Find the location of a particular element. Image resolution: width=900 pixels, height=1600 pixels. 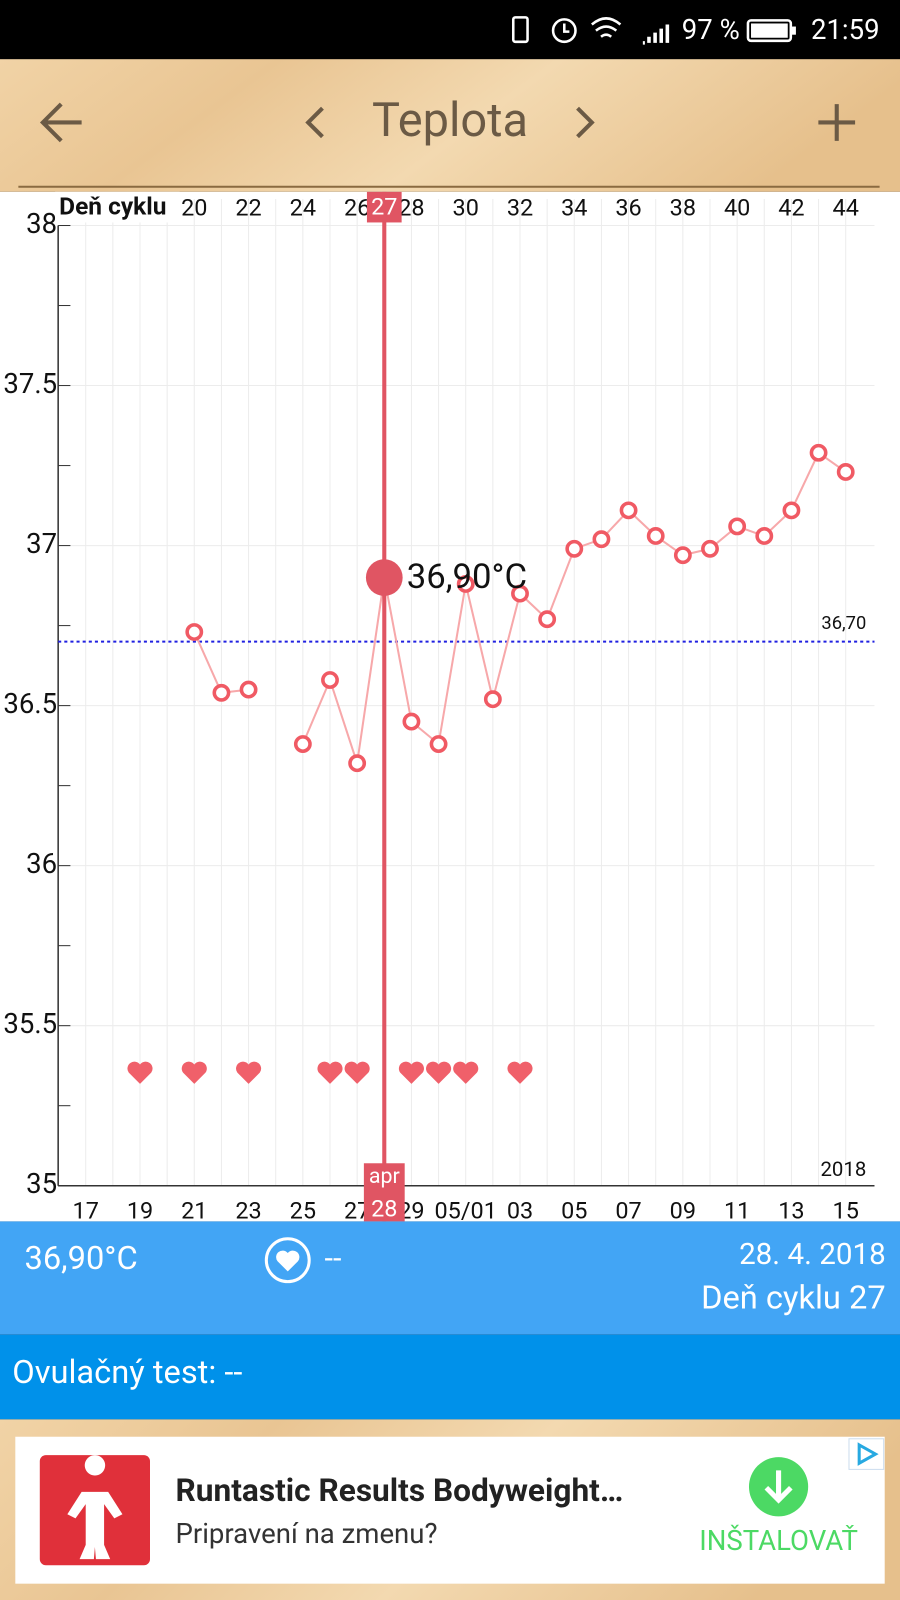

battery: 97 % is located at coordinates (711, 29).